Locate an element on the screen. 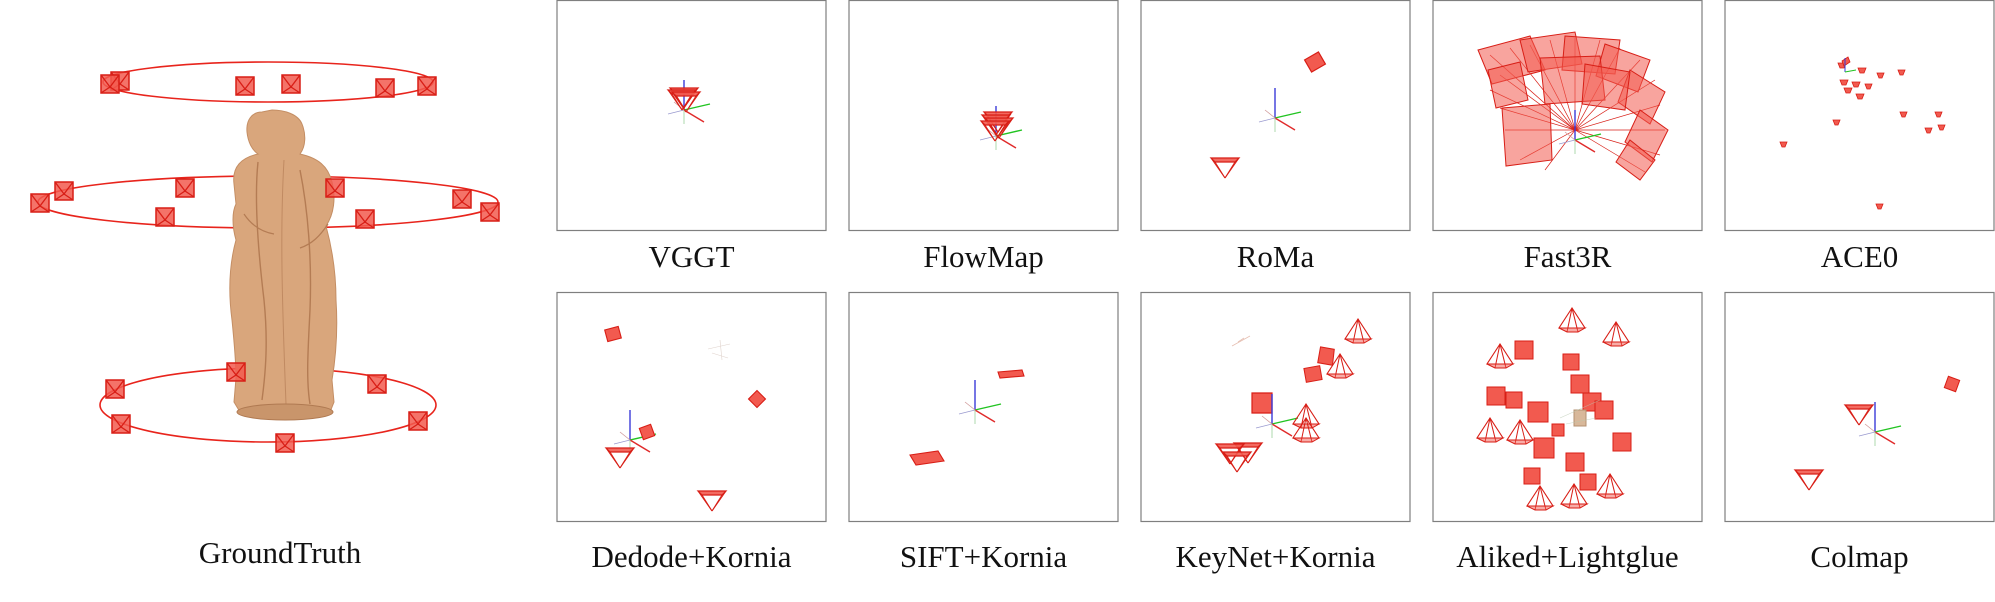 Image resolution: width=1995 pixels, height=602 pixels. panel-keynet is located at coordinates (1275, 407).